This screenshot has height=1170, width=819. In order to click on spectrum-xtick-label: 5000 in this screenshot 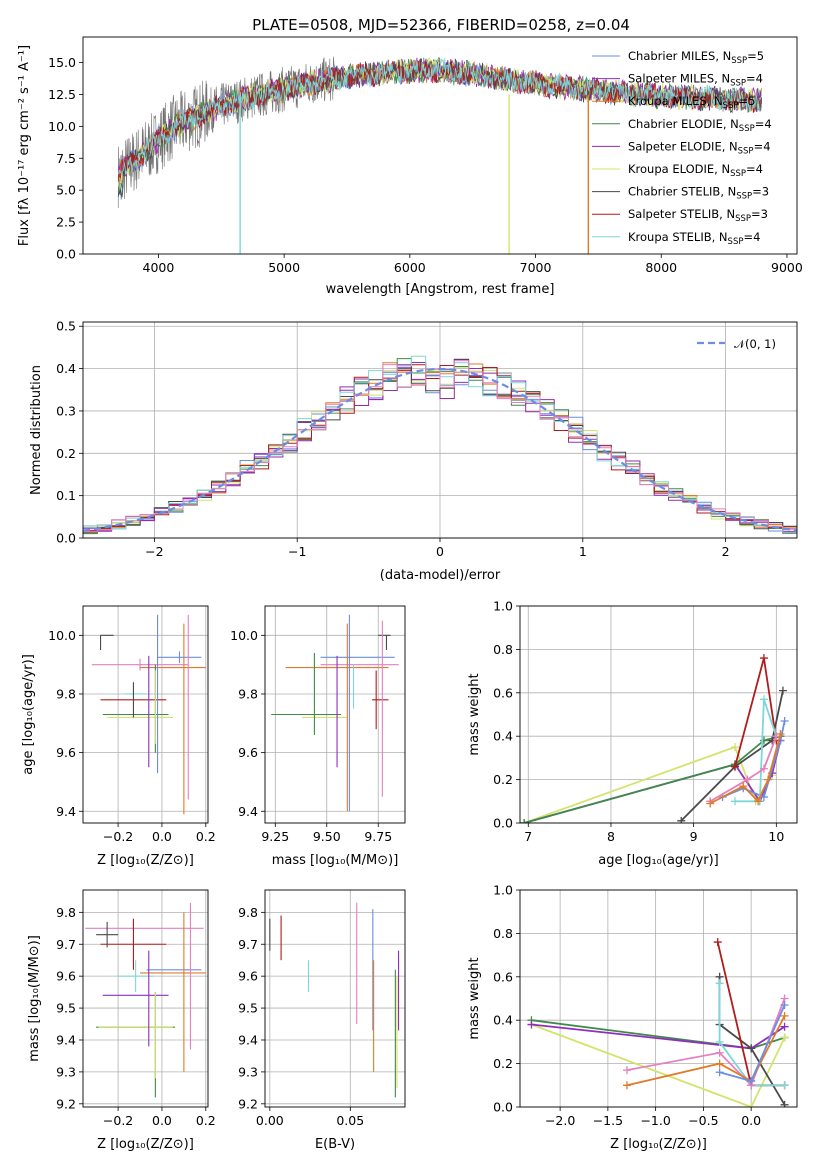, I will do `click(284, 267)`.